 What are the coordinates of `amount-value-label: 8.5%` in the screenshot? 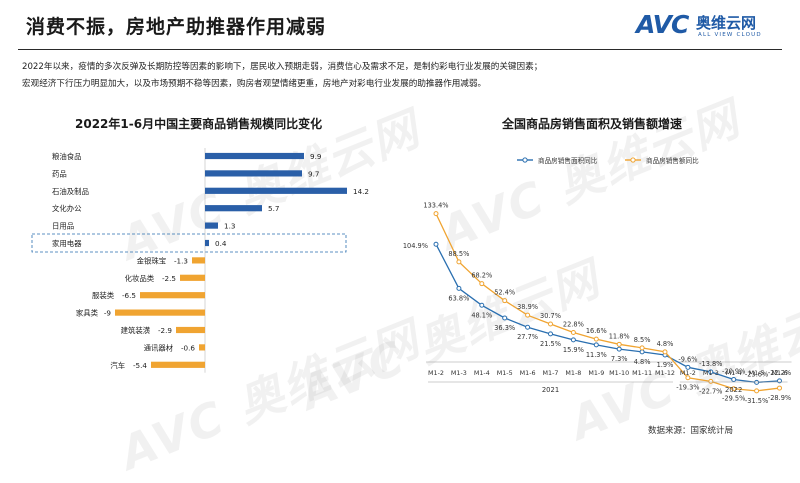 It's located at (642, 340).